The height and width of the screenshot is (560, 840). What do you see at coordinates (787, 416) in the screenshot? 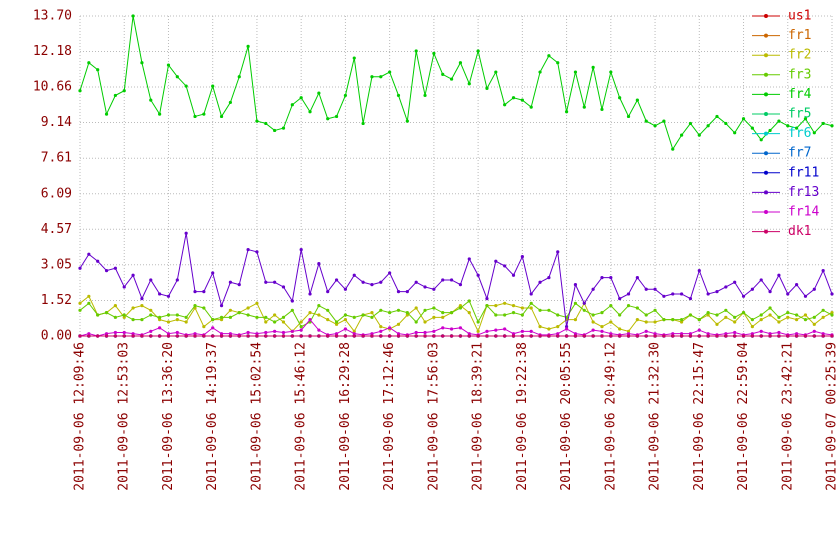
I see `x-tick-label: 2011-09-06 23:42:21` at bounding box center [787, 416].